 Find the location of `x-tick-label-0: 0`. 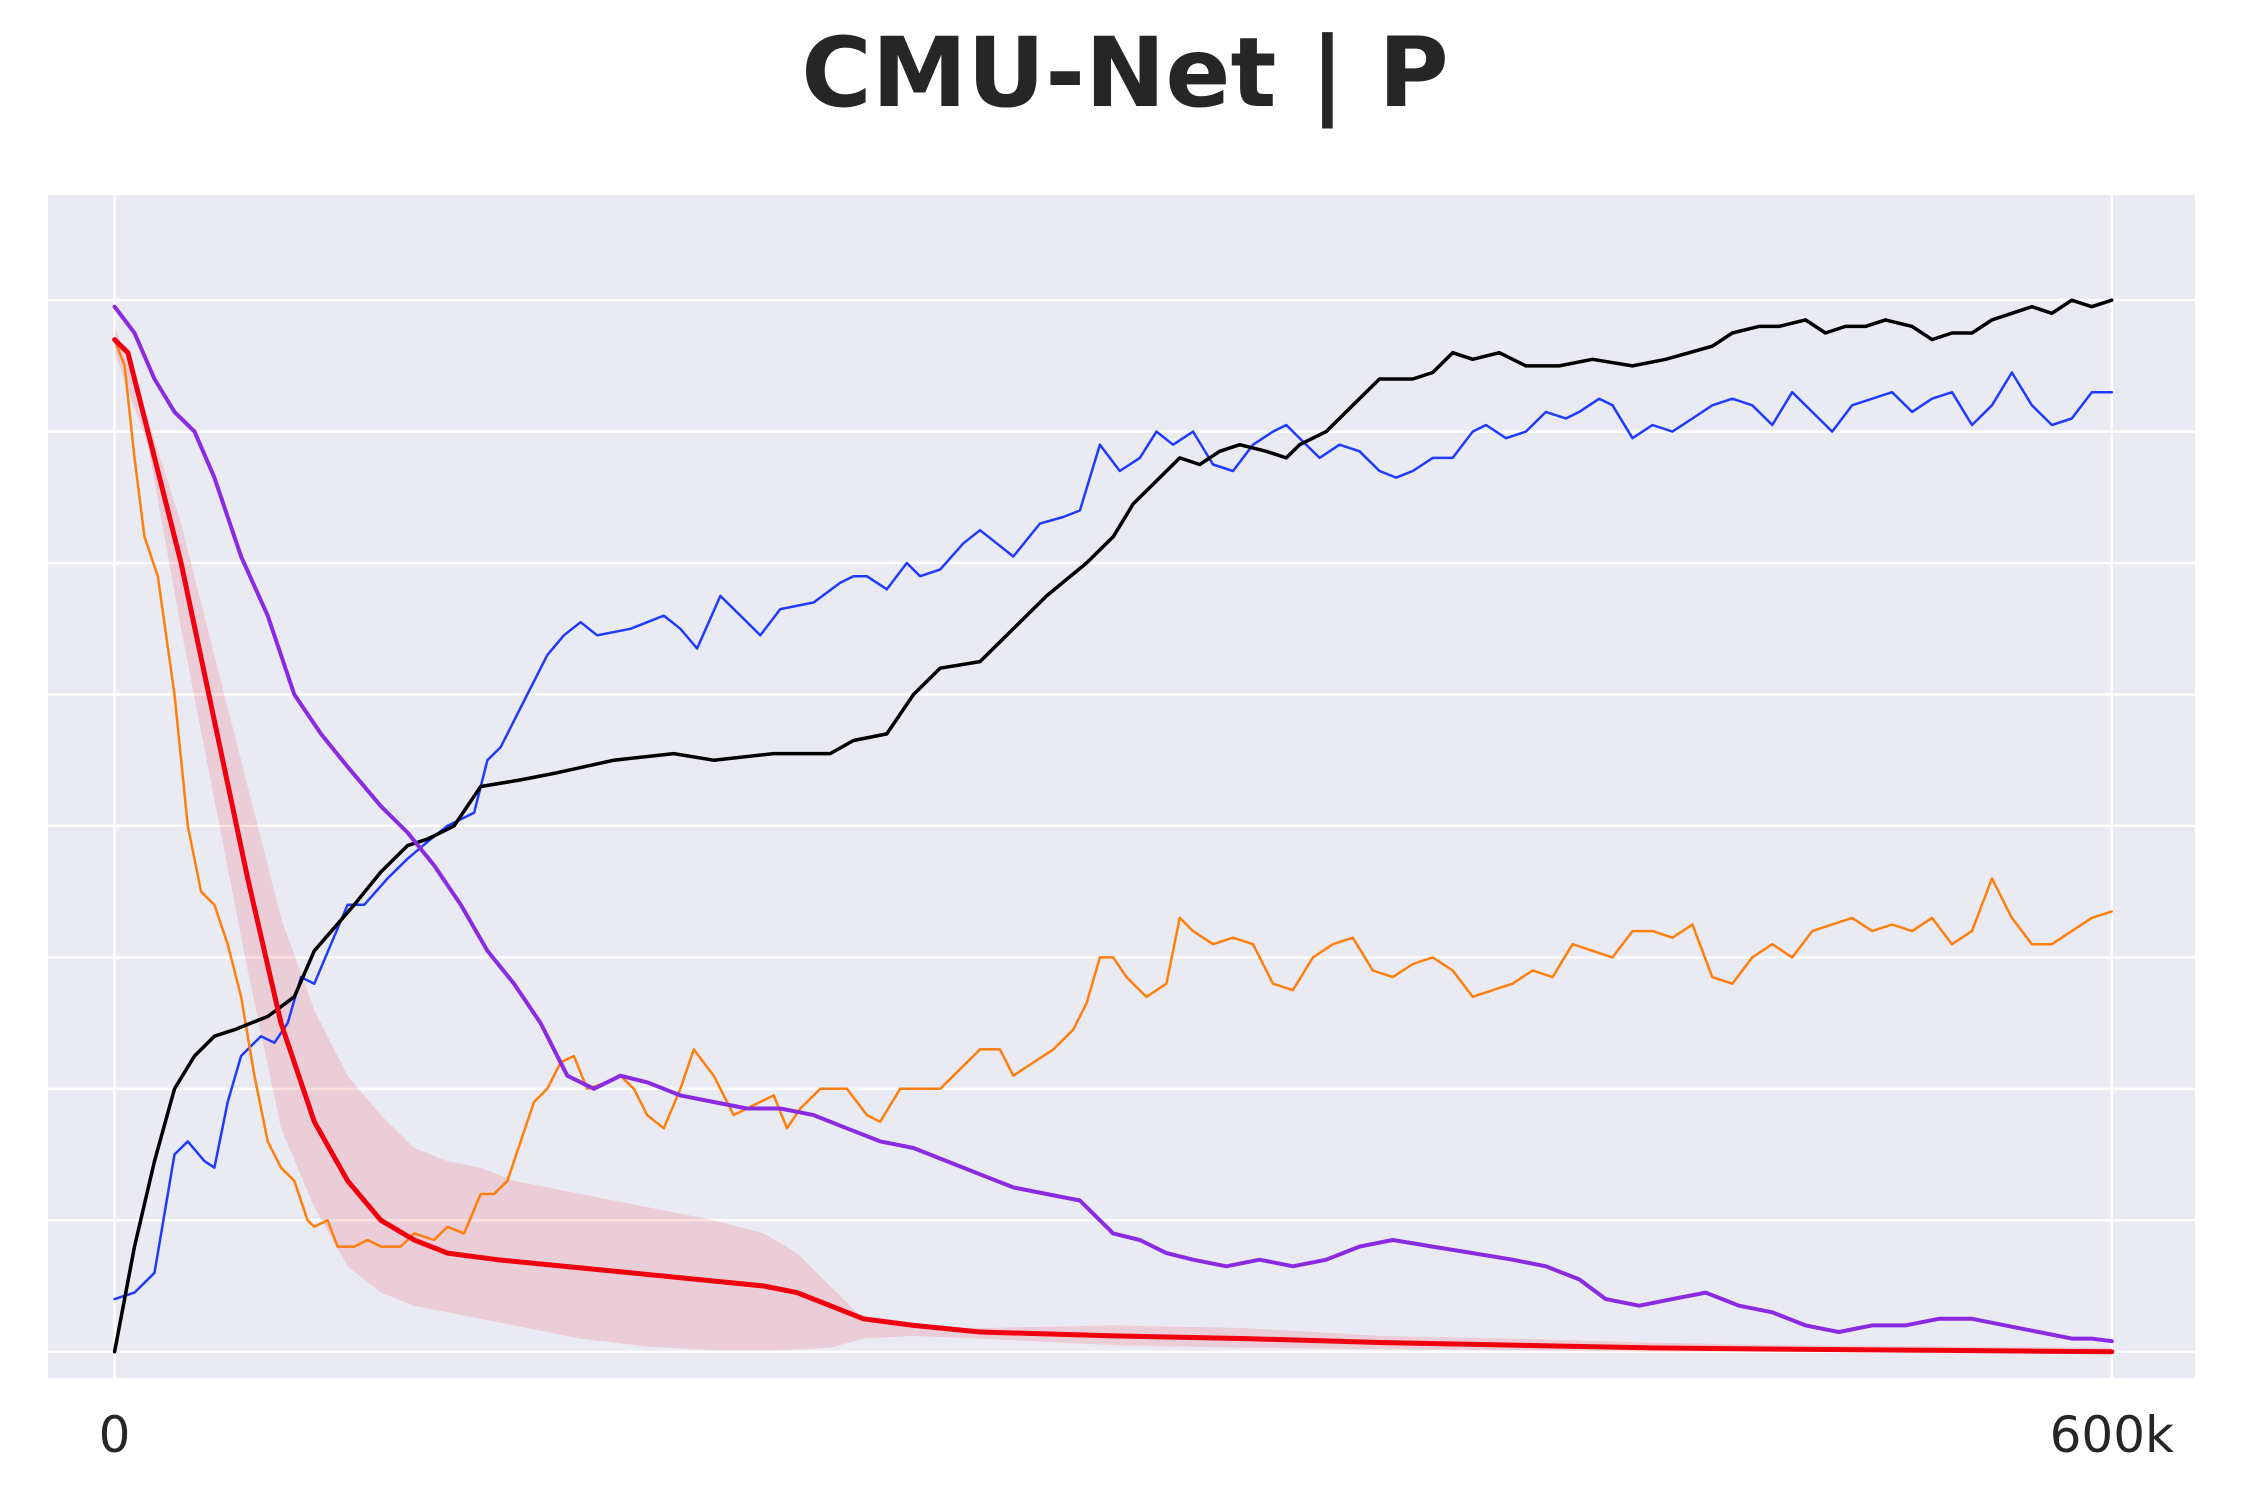

x-tick-label-0: 0 is located at coordinates (115, 1435).